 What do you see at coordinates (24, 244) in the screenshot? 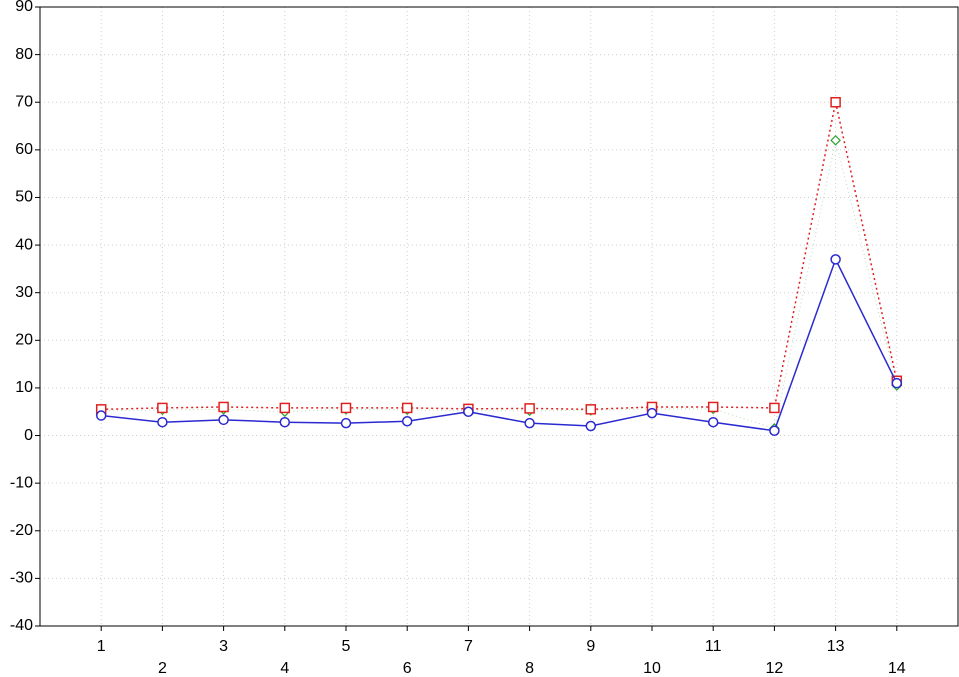
I see `y-tick-label: 40` at bounding box center [24, 244].